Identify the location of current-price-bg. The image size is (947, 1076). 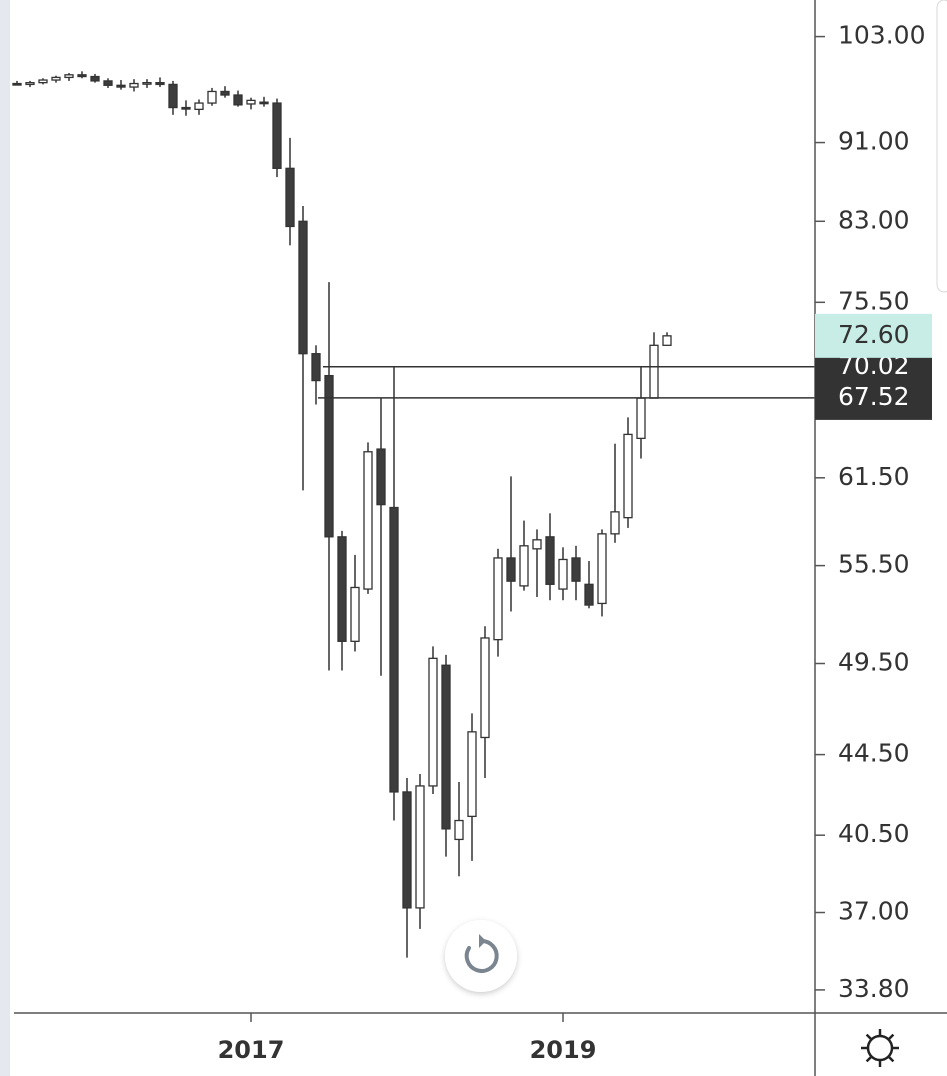
(873, 335).